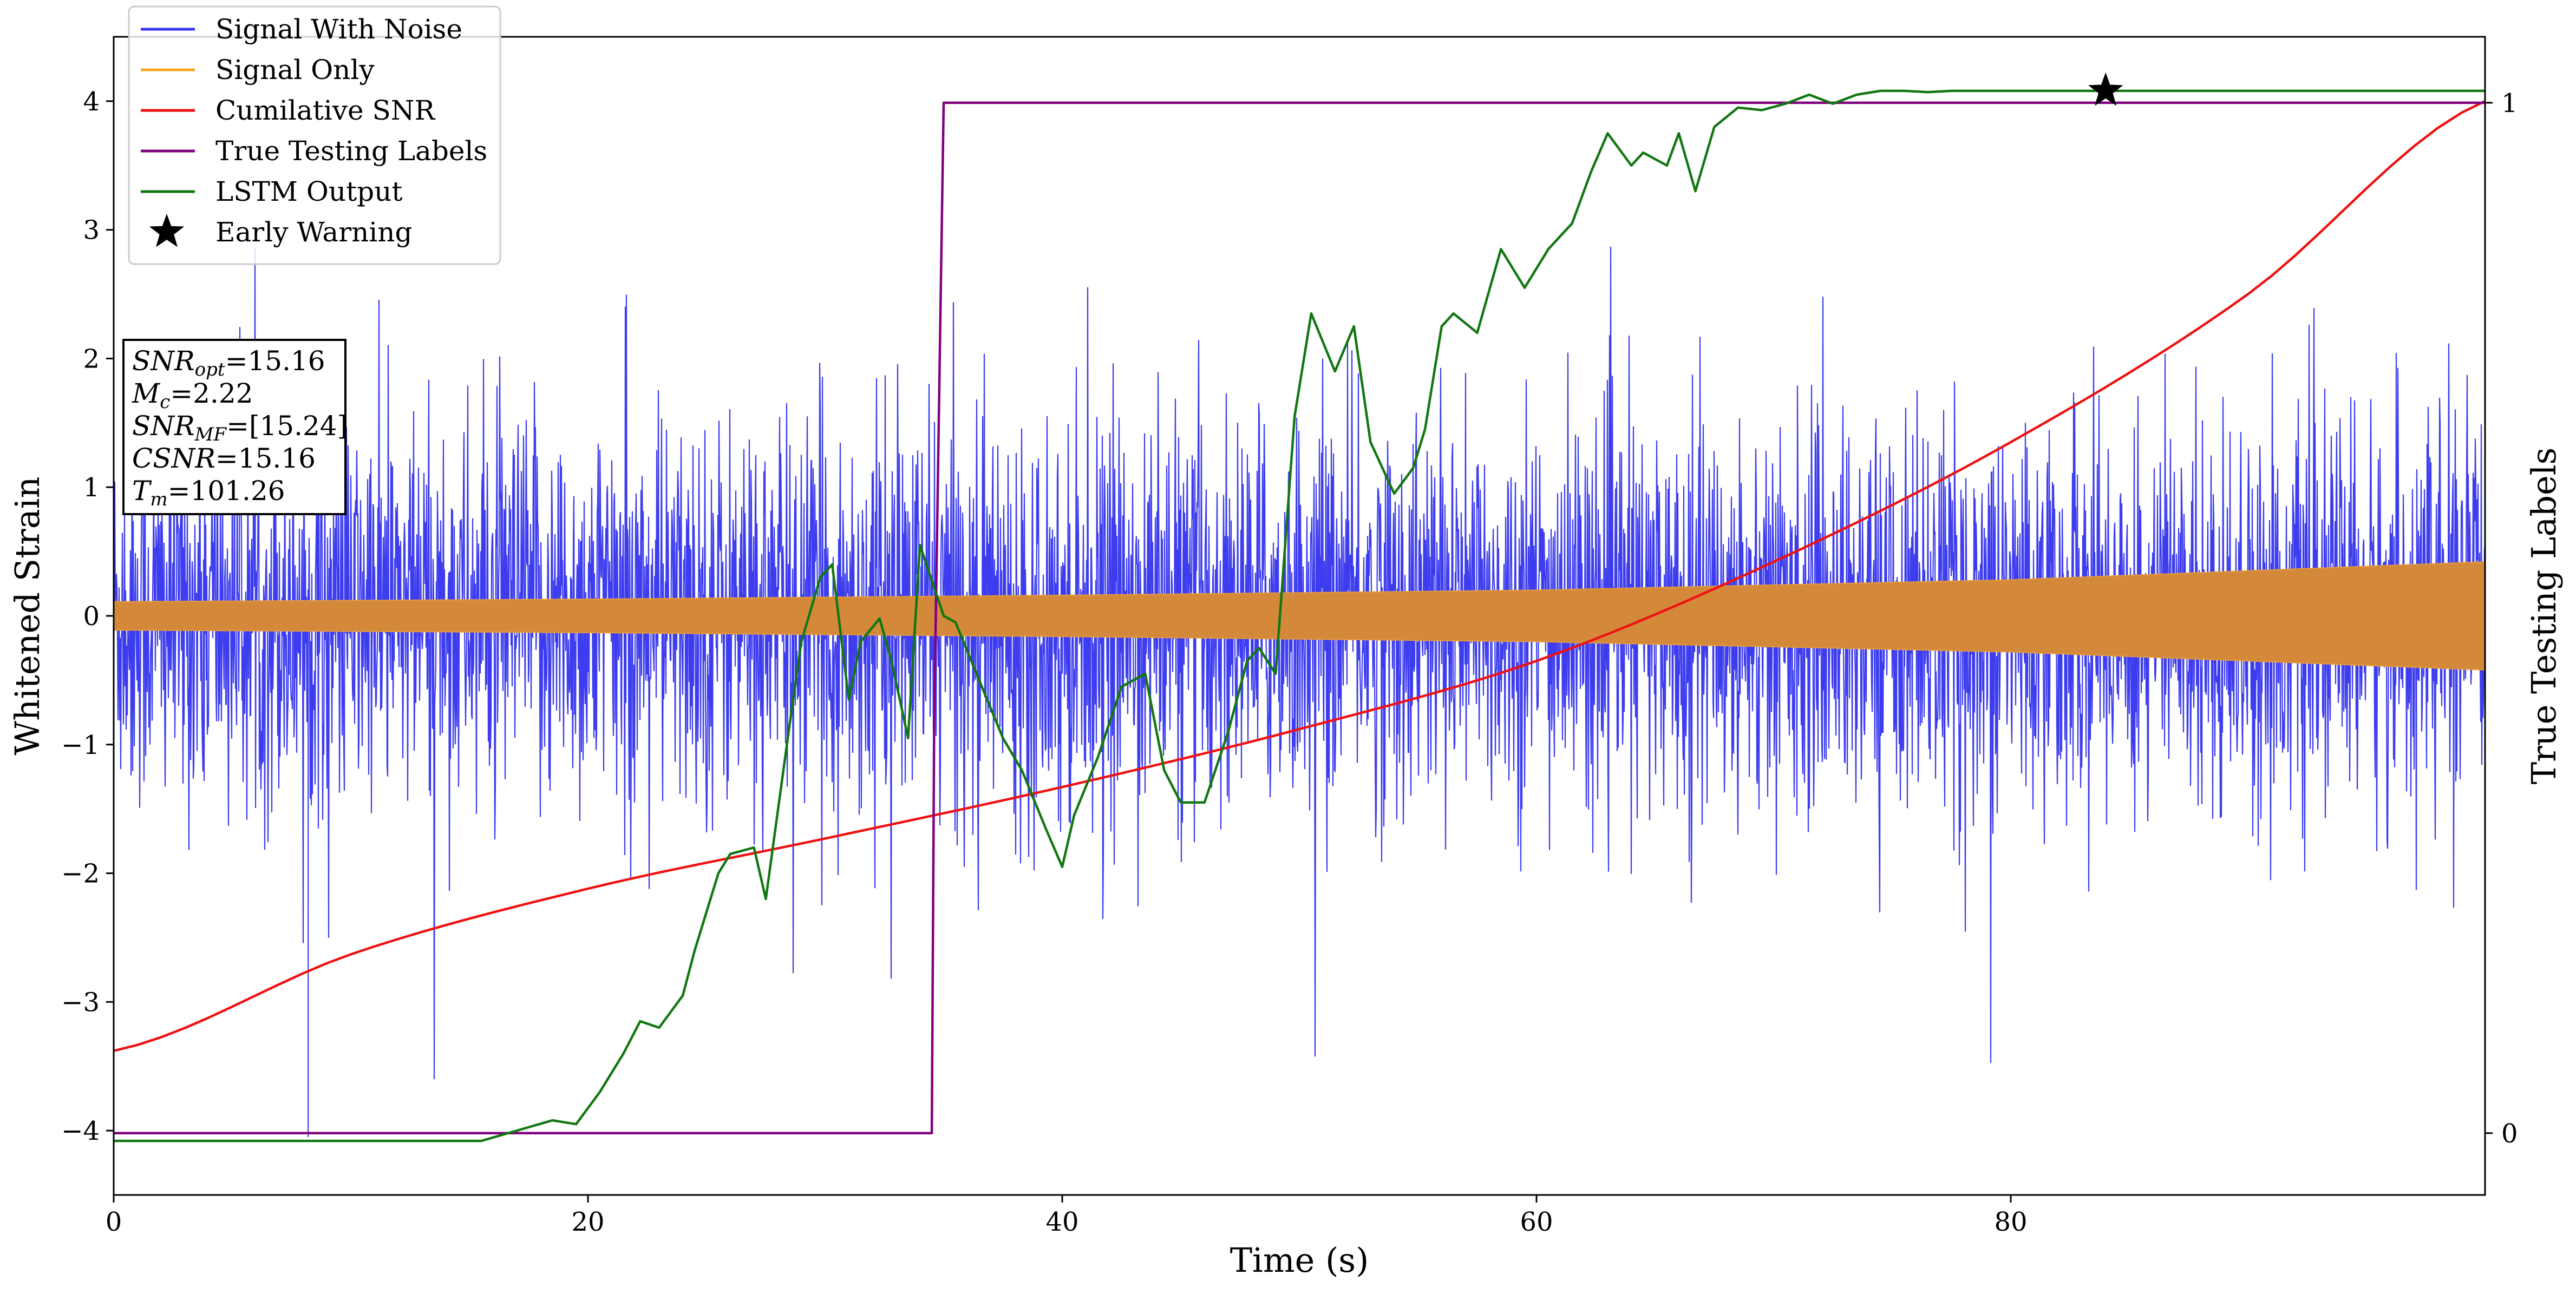 This screenshot has width=2576, height=1294. Describe the element at coordinates (92, 487) in the screenshot. I see `y-tick-label: 1` at that location.